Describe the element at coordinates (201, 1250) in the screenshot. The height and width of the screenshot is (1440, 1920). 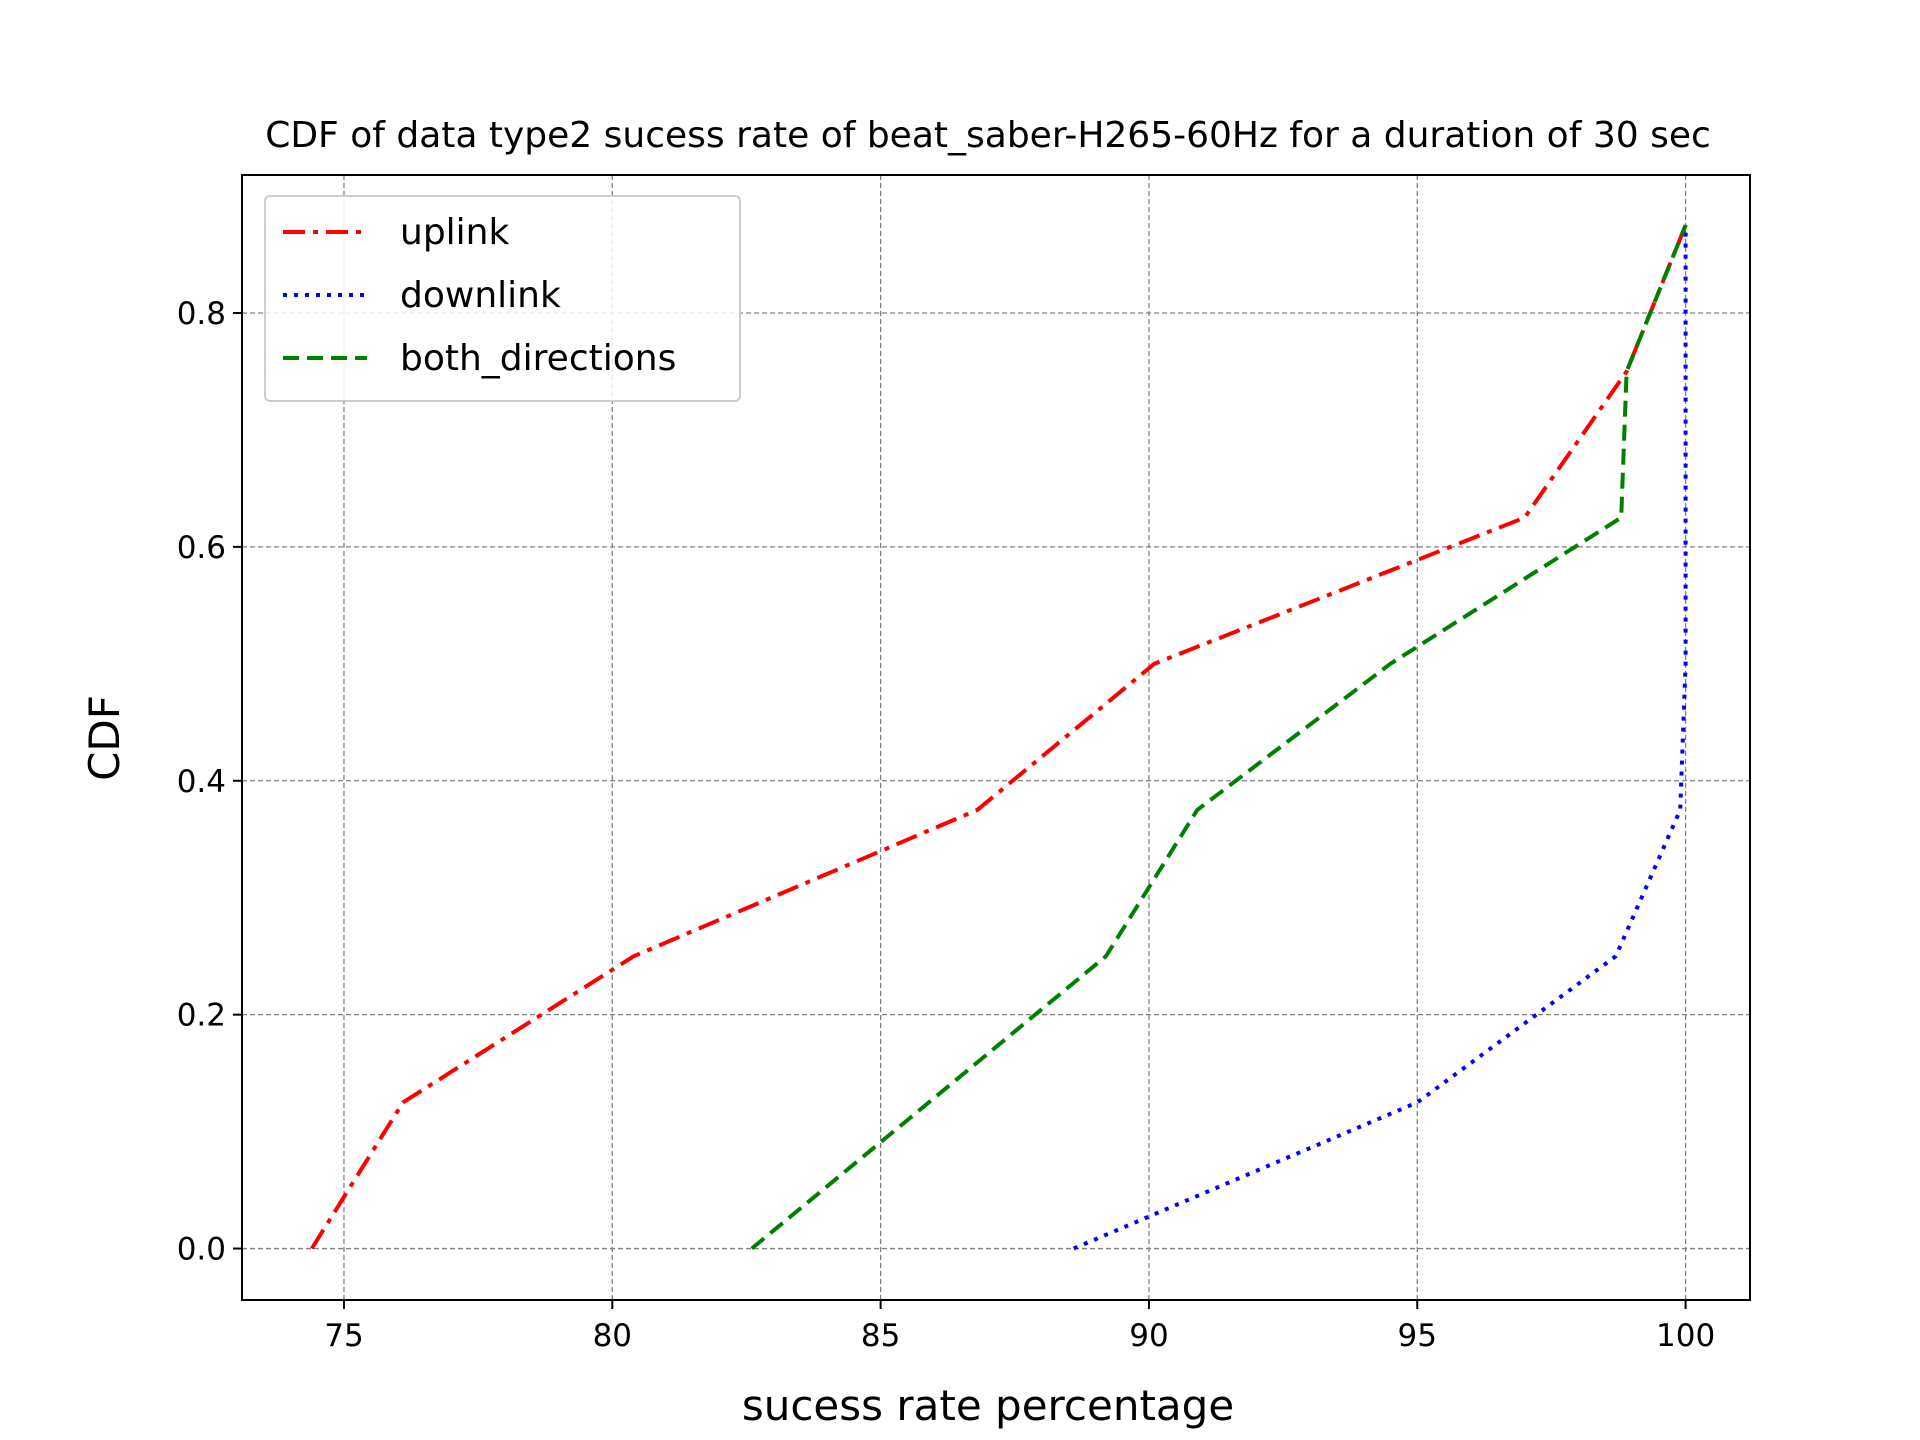
I see `y-tick-label: 0.0` at that location.